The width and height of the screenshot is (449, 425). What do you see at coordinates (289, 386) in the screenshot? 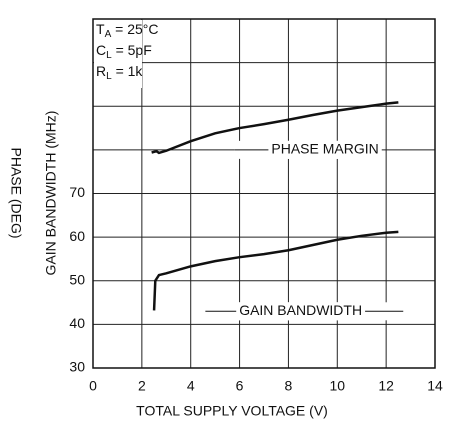
I see `x-tick-label: 8` at bounding box center [289, 386].